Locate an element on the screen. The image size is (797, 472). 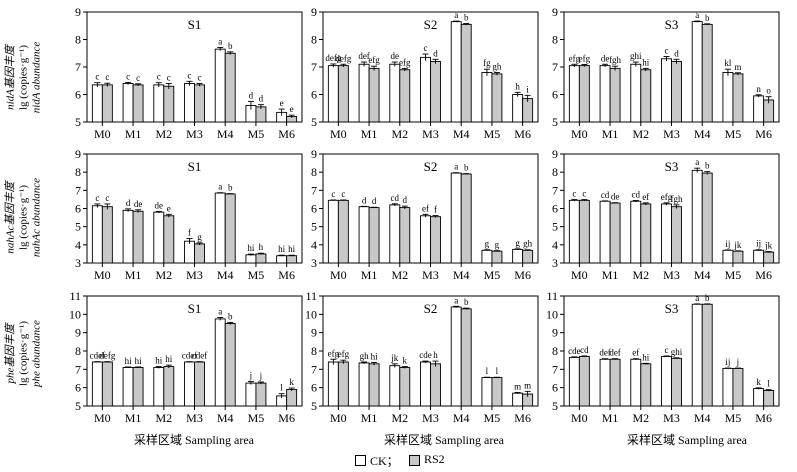
r2-s1-ytick-label: 5 is located at coordinates (78, 227).